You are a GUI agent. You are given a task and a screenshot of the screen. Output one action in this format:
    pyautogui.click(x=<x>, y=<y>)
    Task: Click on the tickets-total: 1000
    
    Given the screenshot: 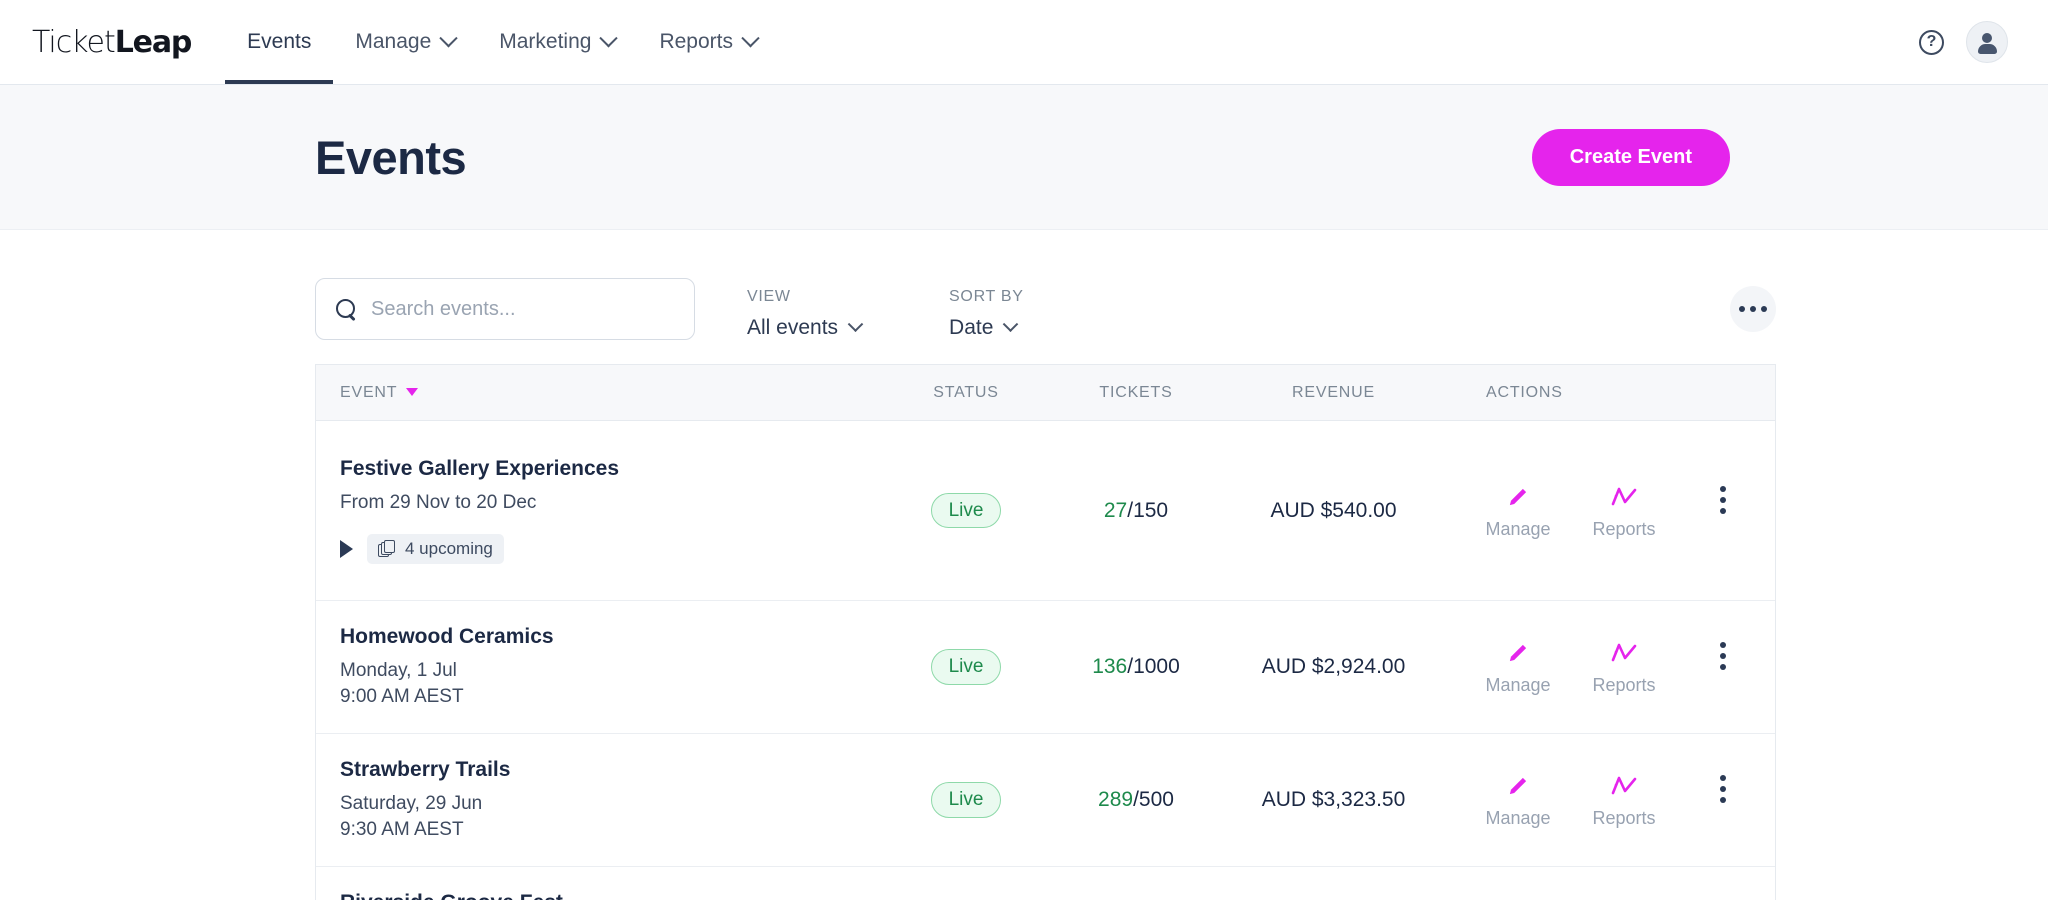 What is the action you would take?
    pyautogui.click(x=1156, y=666)
    